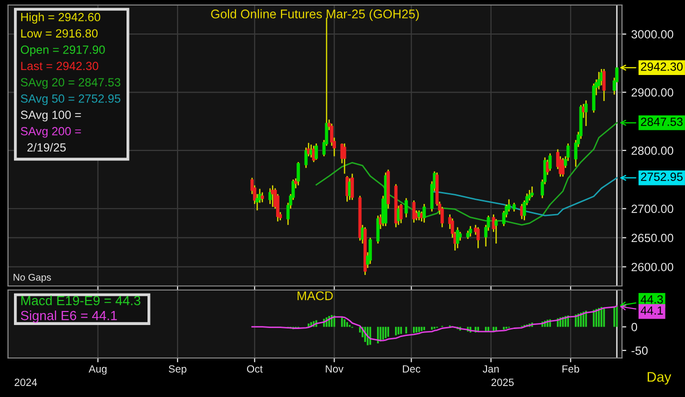 This screenshot has width=685, height=397. Describe the element at coordinates (662, 176) in the screenshot. I see `annotation: 2752.95` at that location.